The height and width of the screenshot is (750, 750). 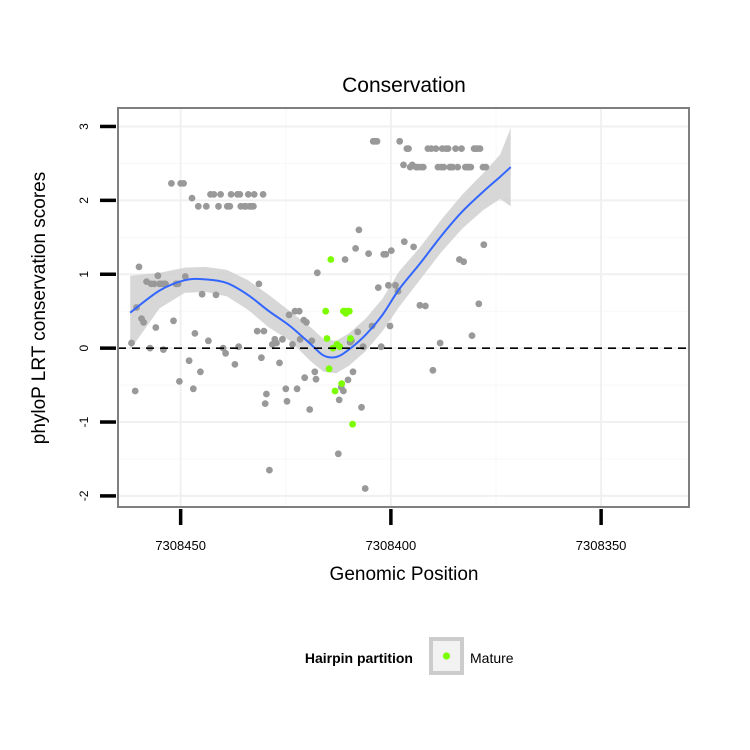 What do you see at coordinates (180, 545) in the screenshot?
I see `x-tick-label: 7308450` at bounding box center [180, 545].